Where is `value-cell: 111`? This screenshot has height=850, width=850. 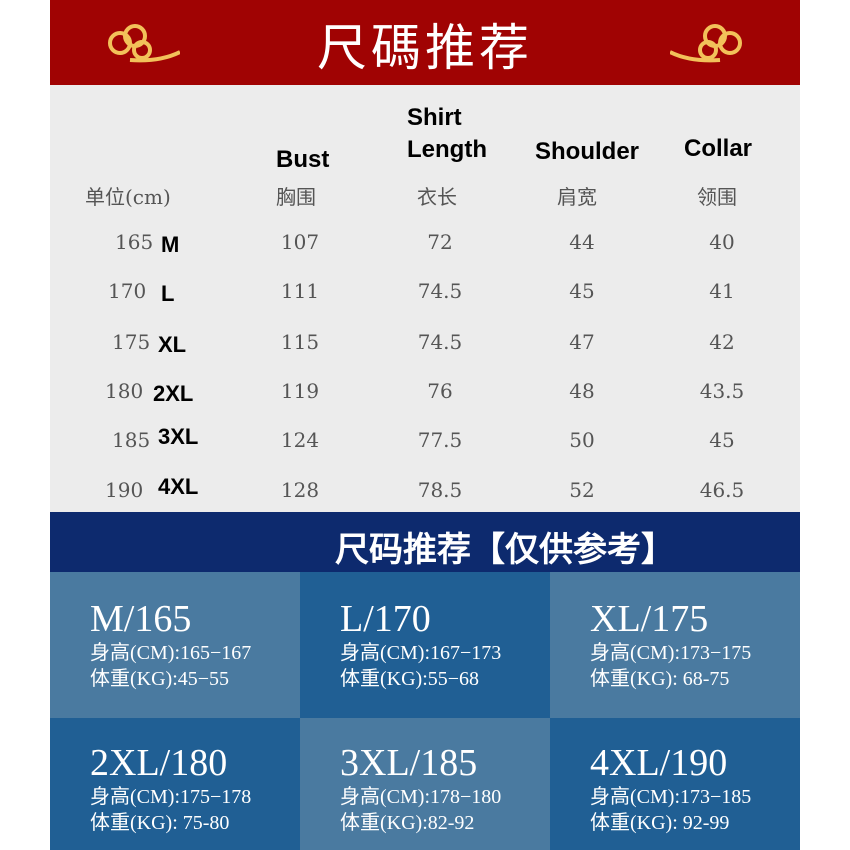
value-cell: 111 is located at coordinates (300, 291).